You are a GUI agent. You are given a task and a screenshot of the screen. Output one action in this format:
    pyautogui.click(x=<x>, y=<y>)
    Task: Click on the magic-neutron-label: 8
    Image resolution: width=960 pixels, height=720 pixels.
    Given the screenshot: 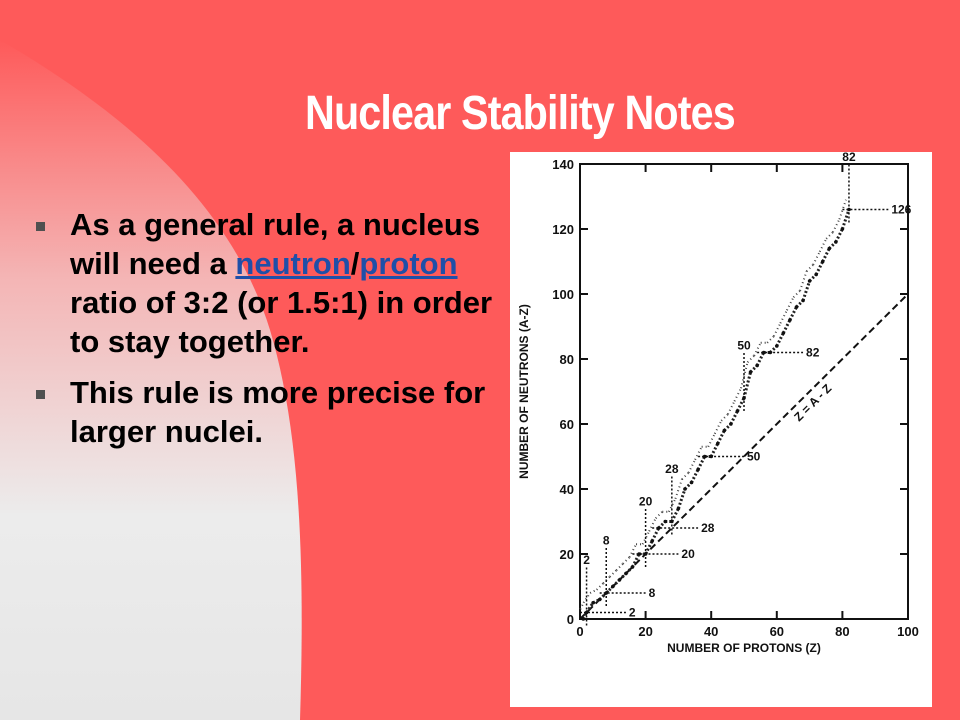 What is the action you would take?
    pyautogui.click(x=652, y=593)
    